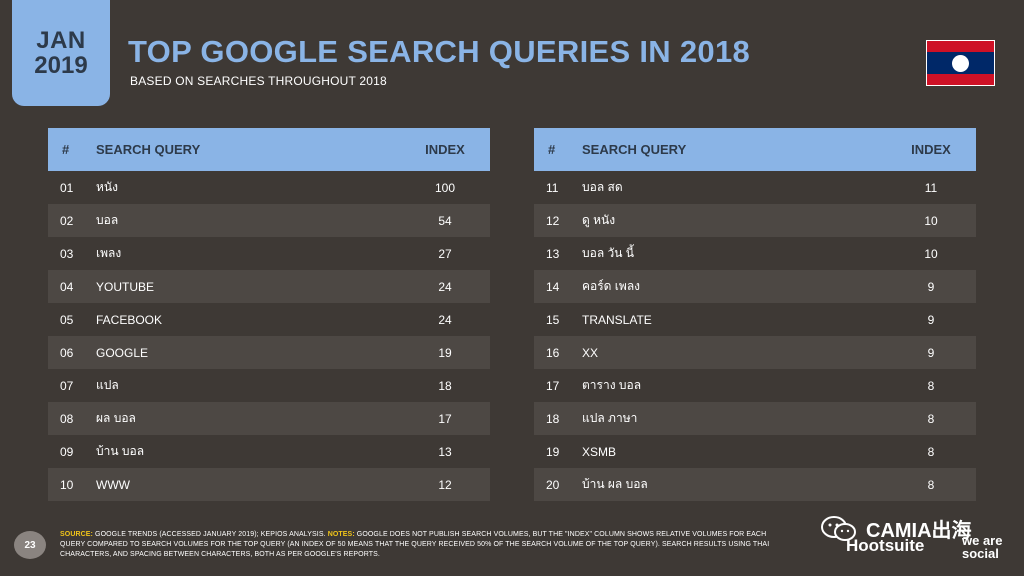 The height and width of the screenshot is (576, 1024). What do you see at coordinates (553, 253) in the screenshot?
I see `row-num: 13` at bounding box center [553, 253].